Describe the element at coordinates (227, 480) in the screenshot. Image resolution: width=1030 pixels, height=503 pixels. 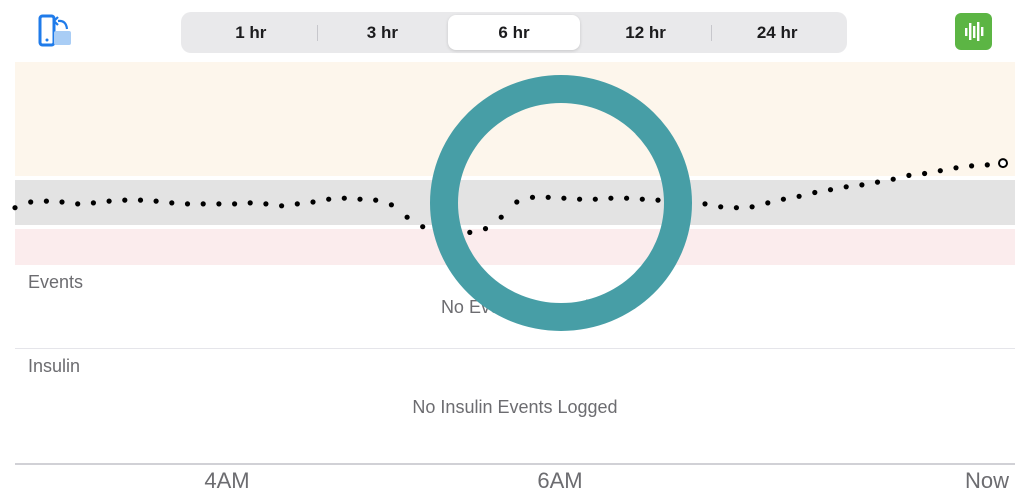
I see `axis-label-4am: 4AM` at that location.